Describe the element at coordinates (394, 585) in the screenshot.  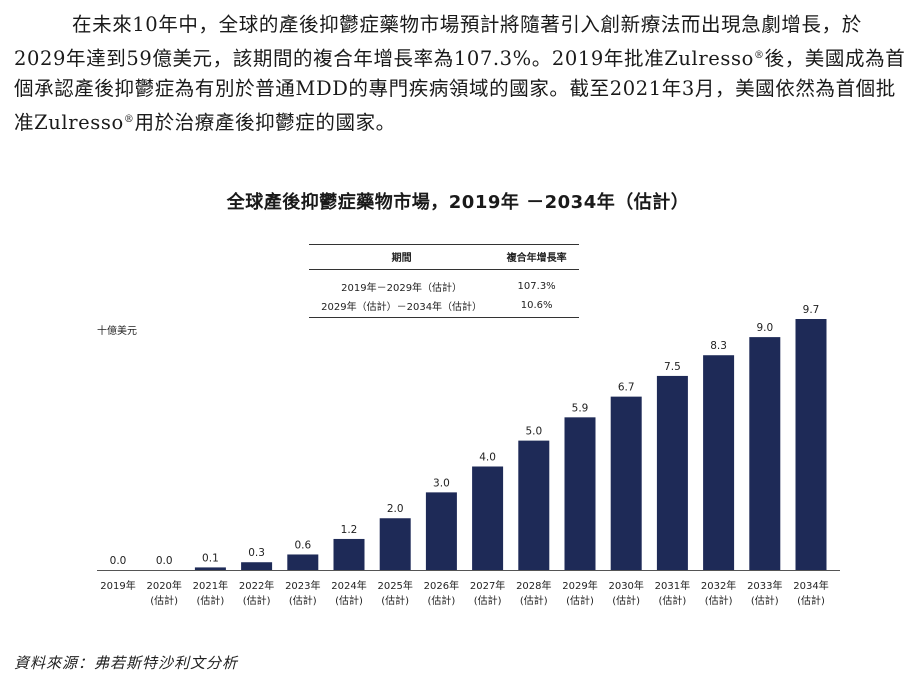
I see `x-tick-label: 2025年` at that location.